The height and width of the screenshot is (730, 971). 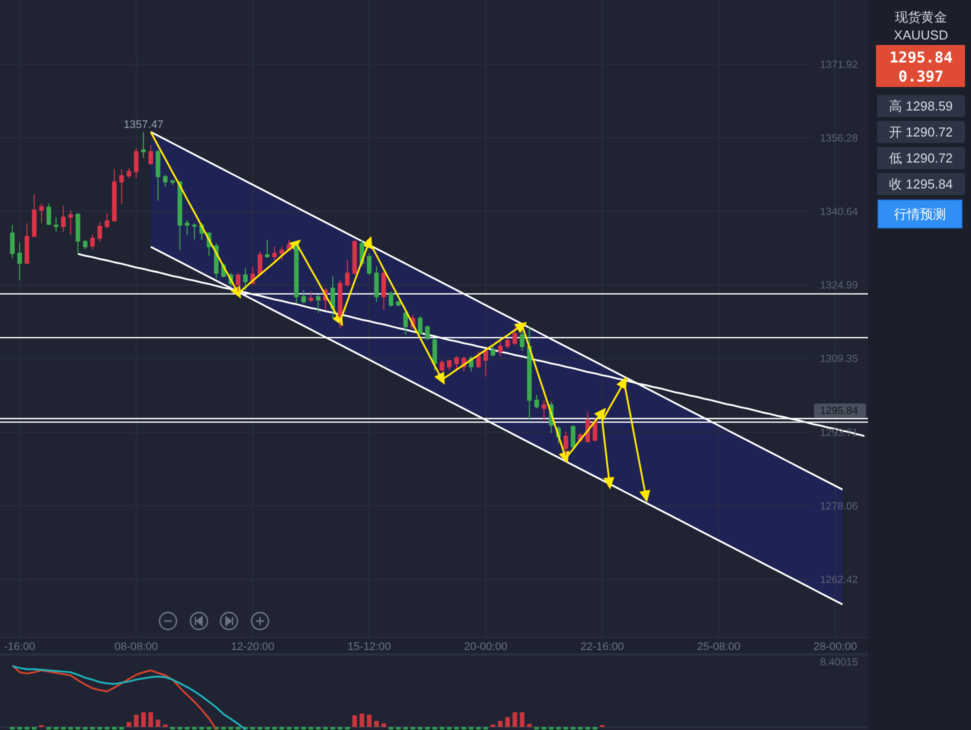 What do you see at coordinates (369, 646) in the screenshot?
I see `x-tick-label: 15-12:00` at bounding box center [369, 646].